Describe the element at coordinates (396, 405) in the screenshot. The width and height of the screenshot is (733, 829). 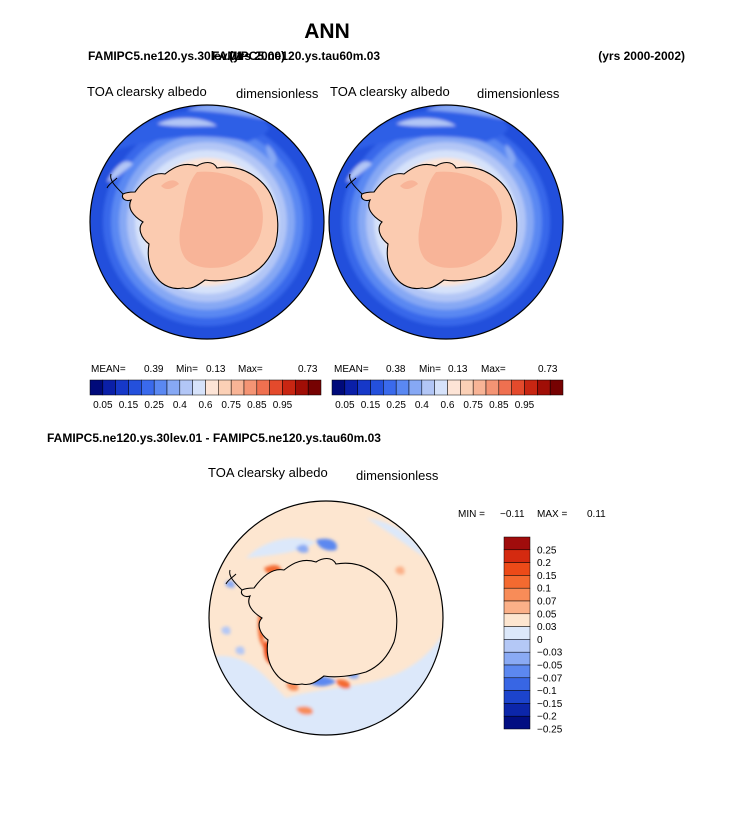
I see `colorbar-b-tick-label-2: 0.25` at that location.